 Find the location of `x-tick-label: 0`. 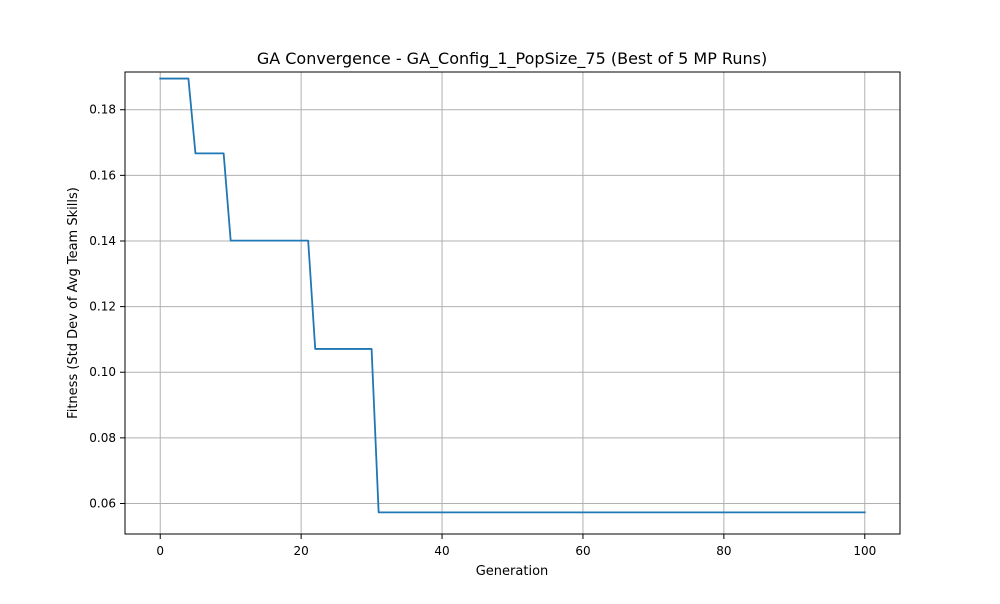

x-tick-label: 0 is located at coordinates (160, 551).